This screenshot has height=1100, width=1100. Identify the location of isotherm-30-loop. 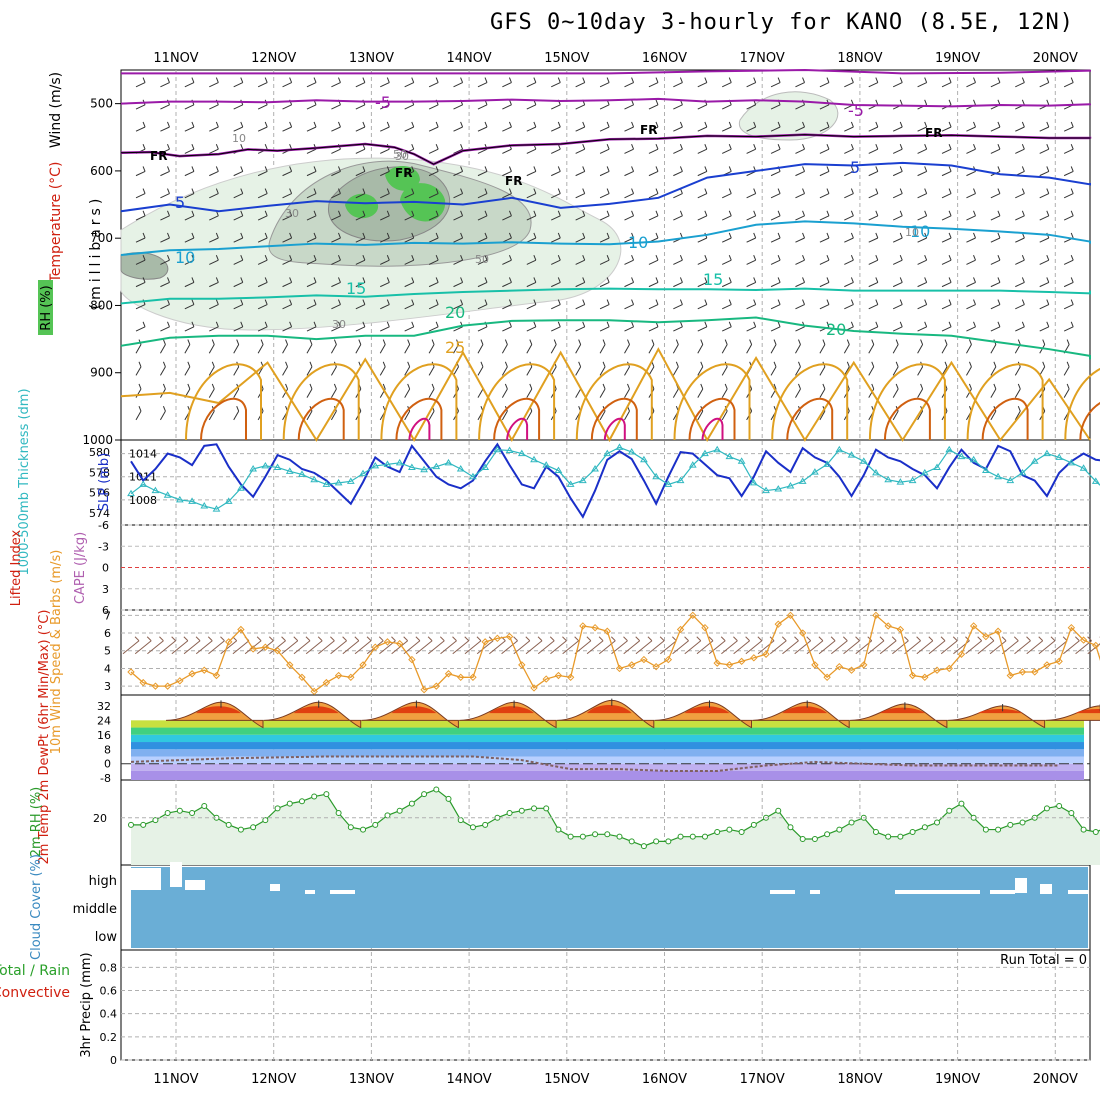
(1089, 421).